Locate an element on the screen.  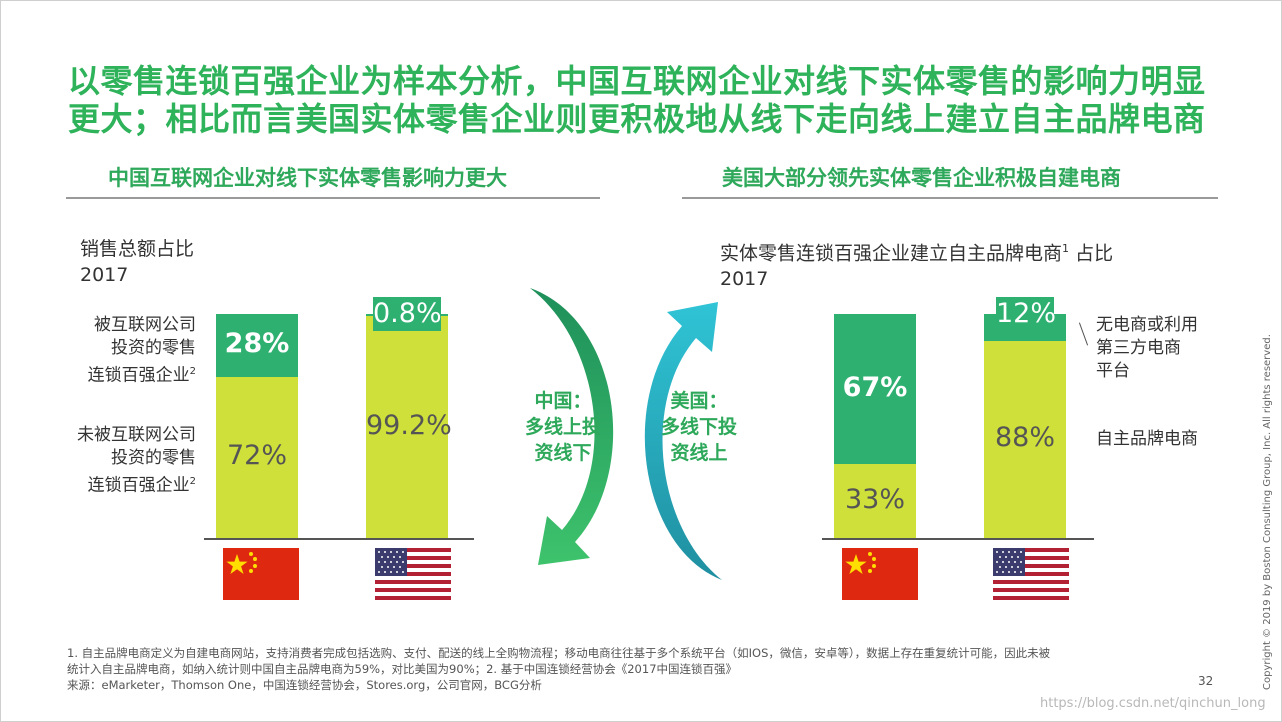
china-arrow-label: 中国： 多线上投 资线下 is located at coordinates (563, 427).